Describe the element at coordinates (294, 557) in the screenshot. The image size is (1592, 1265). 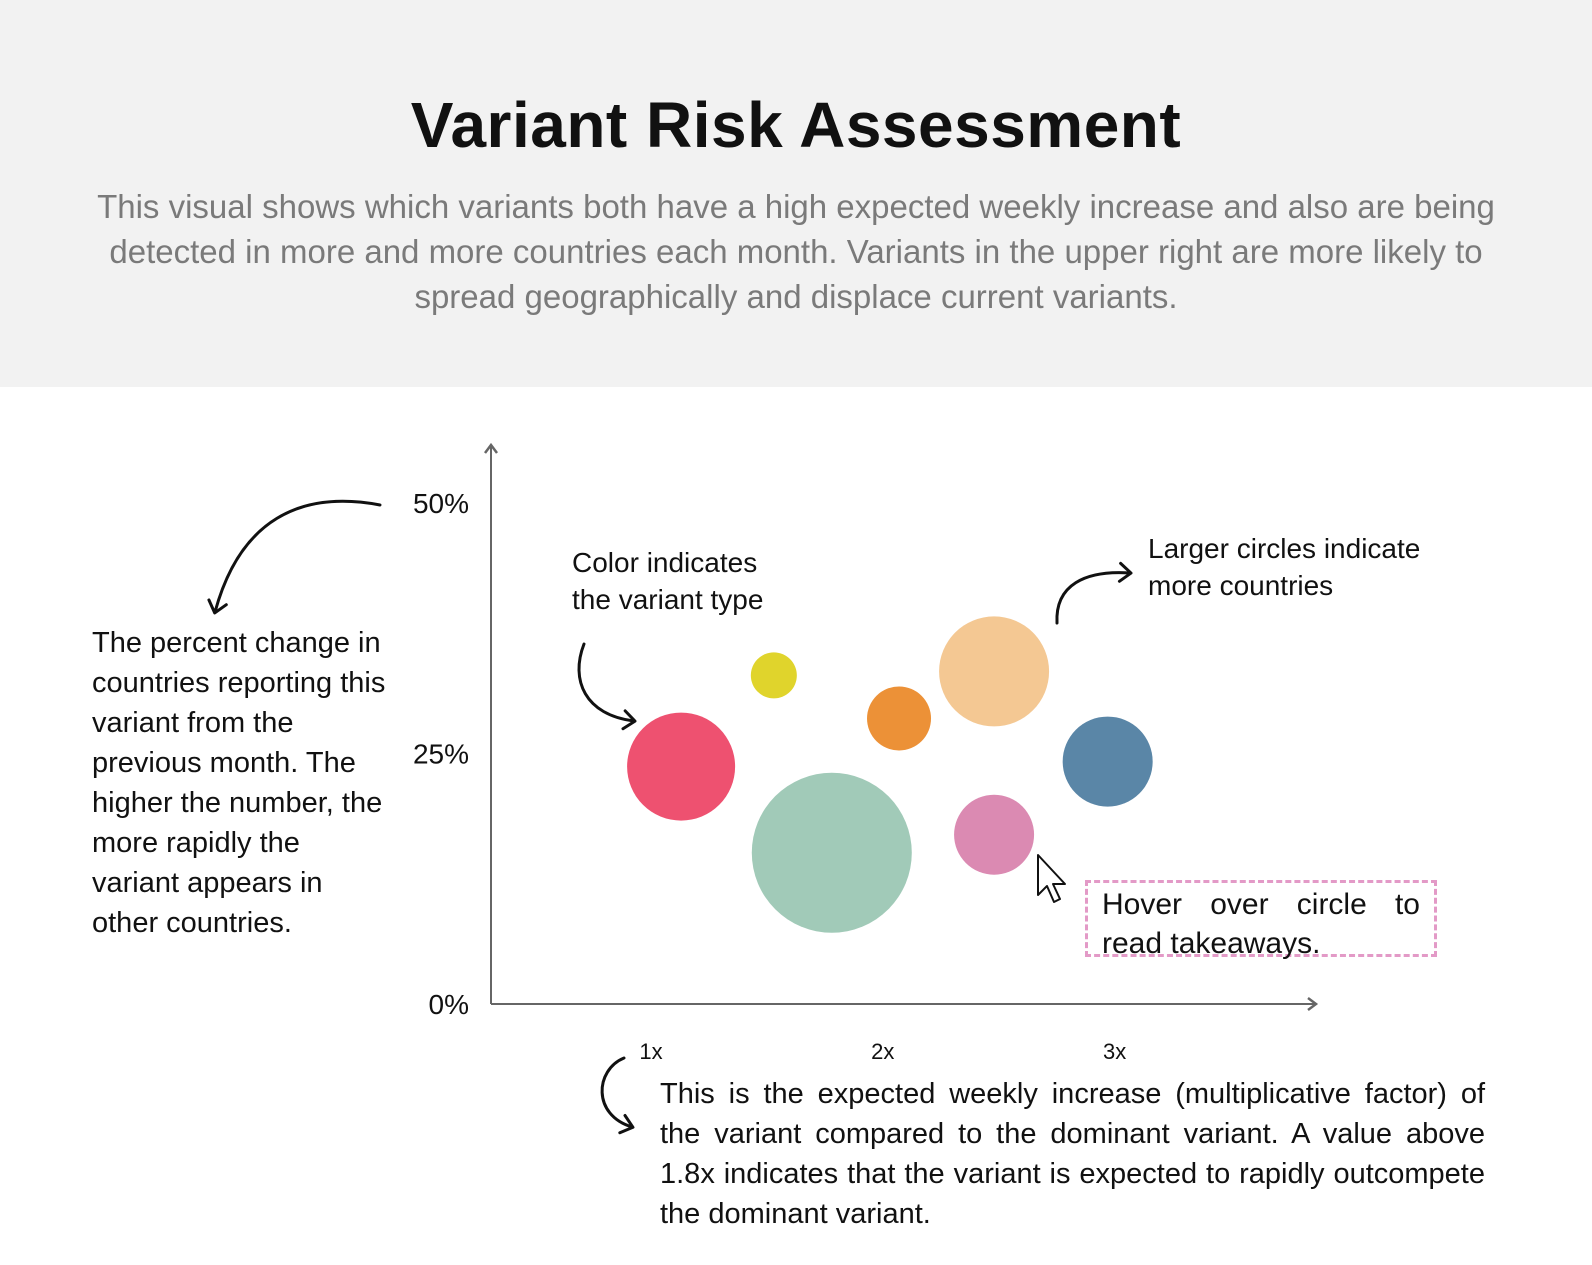
I see `y-axis-note-arrow` at that location.